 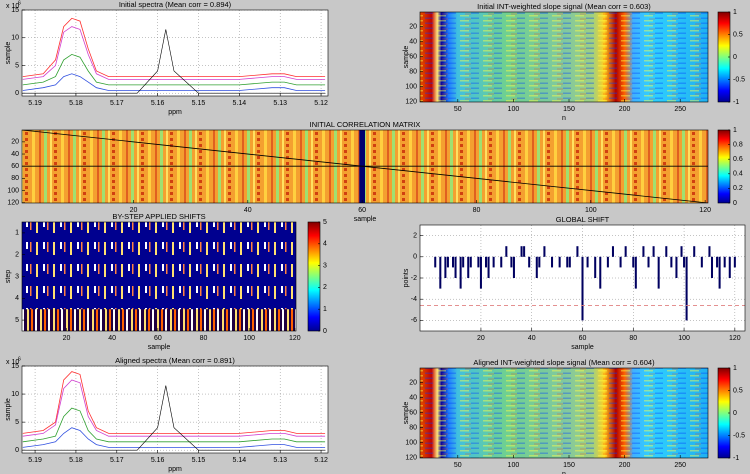 What do you see at coordinates (415, 257) in the screenshot?
I see `y-tick-label: 0` at bounding box center [415, 257].